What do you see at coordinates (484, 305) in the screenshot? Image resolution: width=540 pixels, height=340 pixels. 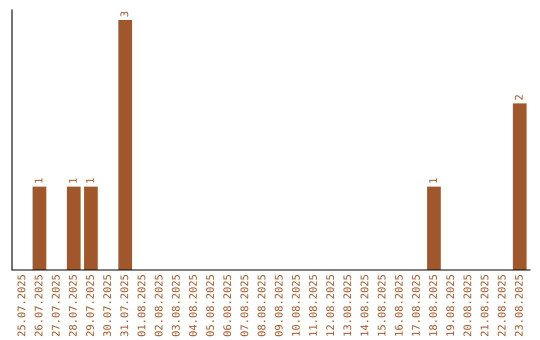 I see `x-tick-label: 21.08.2025` at bounding box center [484, 305].